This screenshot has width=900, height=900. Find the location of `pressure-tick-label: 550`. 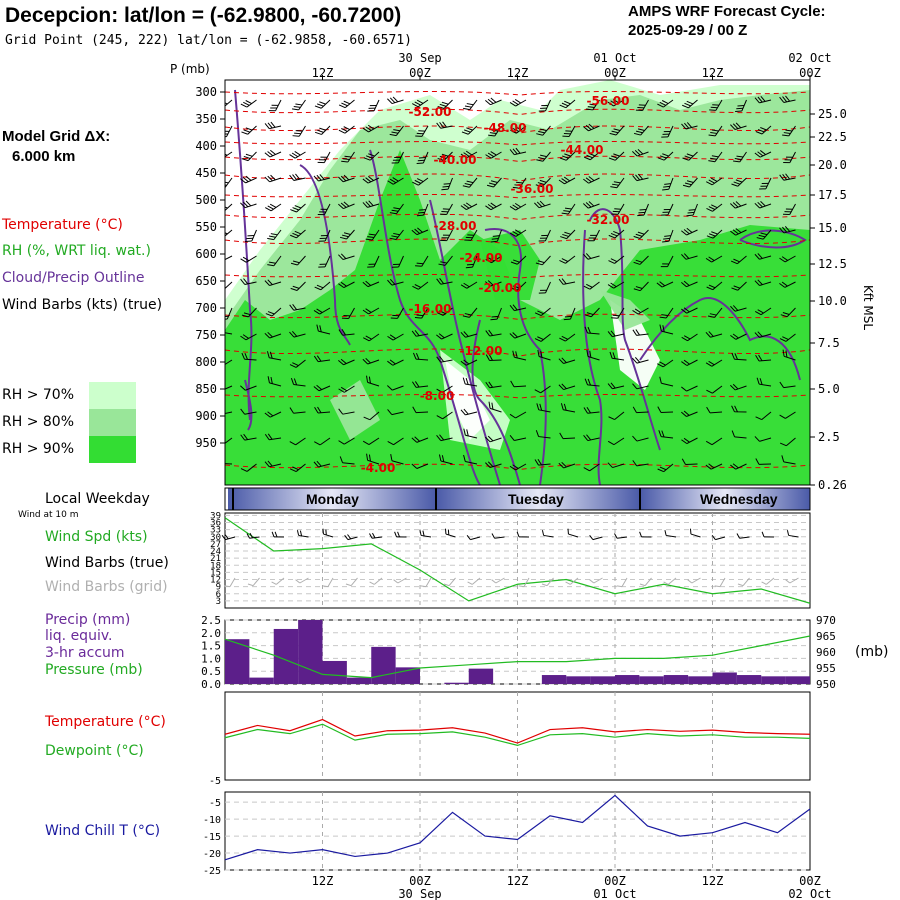

pressure-tick-label: 550 is located at coordinates (206, 227).